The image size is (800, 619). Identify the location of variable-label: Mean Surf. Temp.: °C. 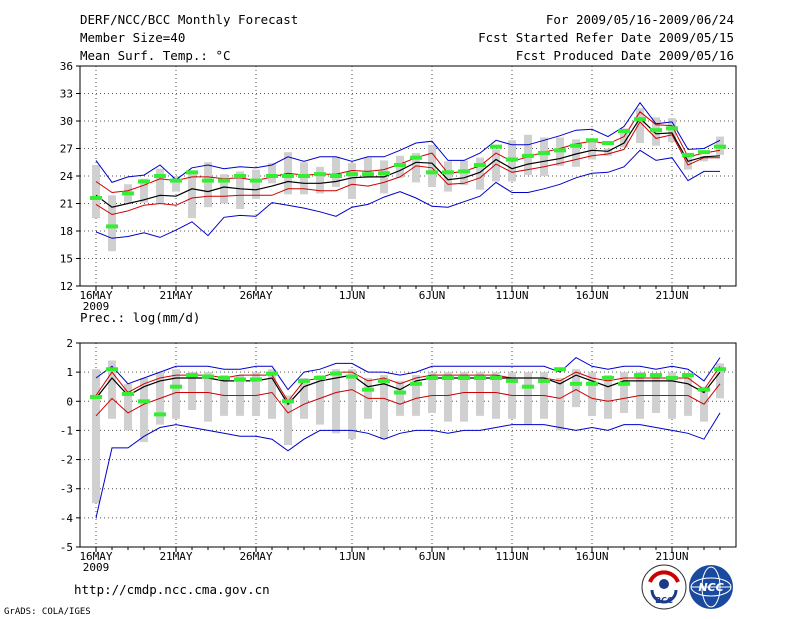
(155, 55).